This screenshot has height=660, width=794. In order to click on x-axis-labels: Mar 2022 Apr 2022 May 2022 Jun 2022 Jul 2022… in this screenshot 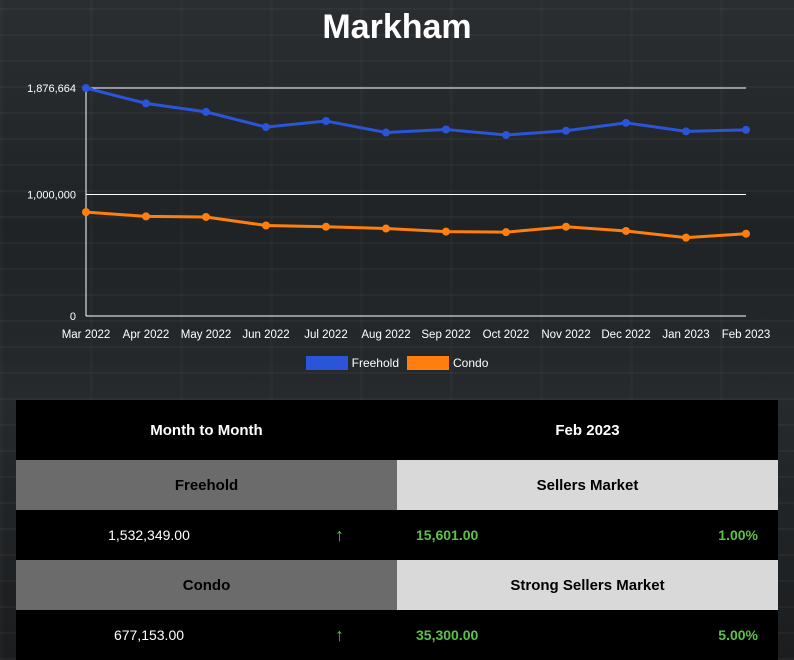, I will do `click(416, 335)`.